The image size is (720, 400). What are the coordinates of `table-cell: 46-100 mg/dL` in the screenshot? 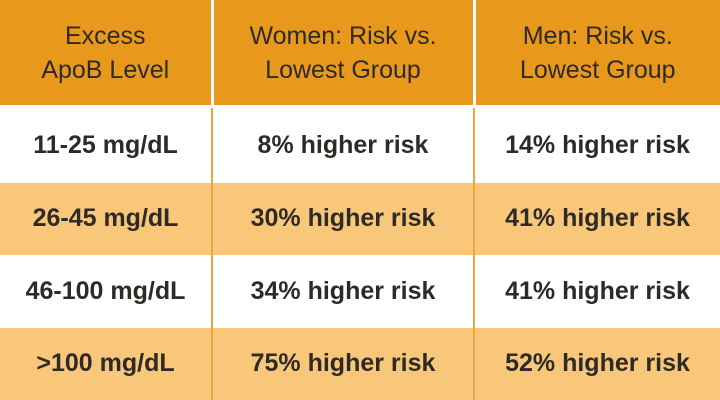 It's located at (106, 291).